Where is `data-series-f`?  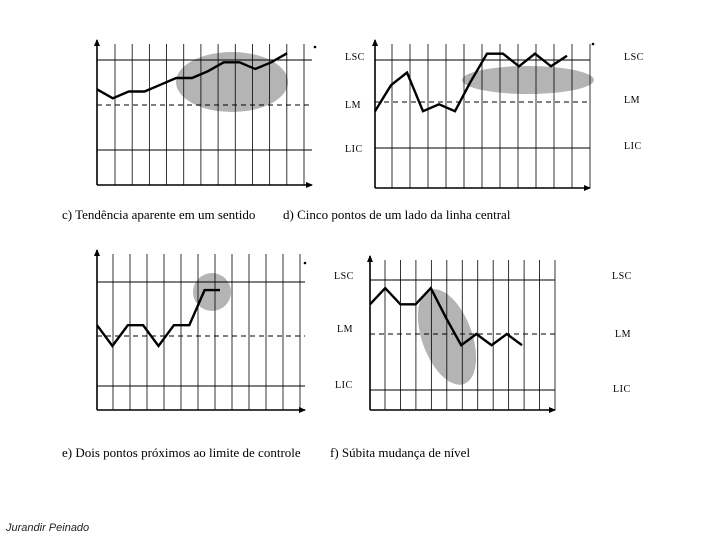 data-series-f is located at coordinates (446, 316).